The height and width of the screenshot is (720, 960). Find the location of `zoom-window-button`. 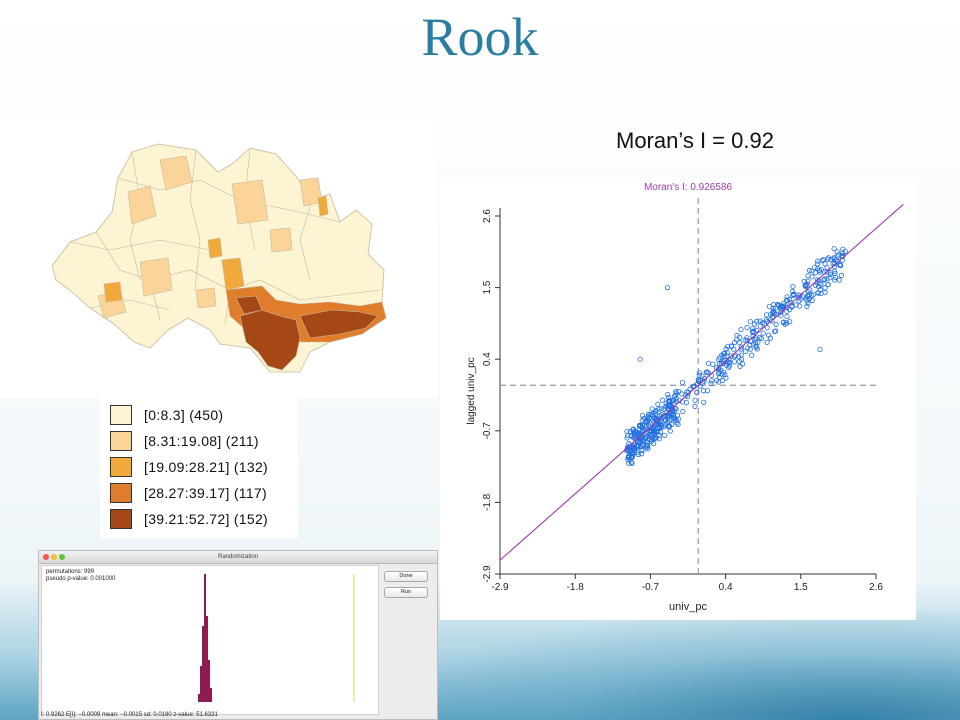

zoom-window-button is located at coordinates (62, 557).